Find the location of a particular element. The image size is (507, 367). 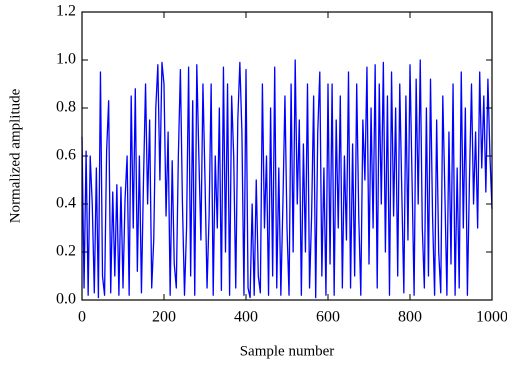

x-tick-label: 600 is located at coordinates (328, 317).